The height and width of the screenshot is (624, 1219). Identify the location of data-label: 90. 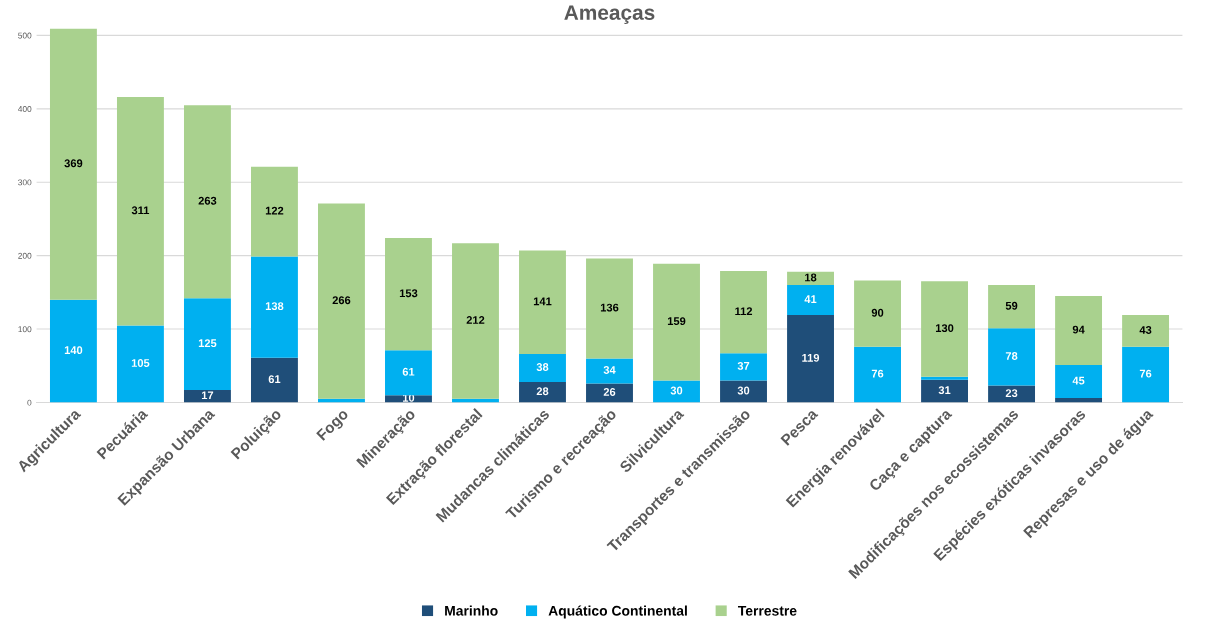
(877, 312).